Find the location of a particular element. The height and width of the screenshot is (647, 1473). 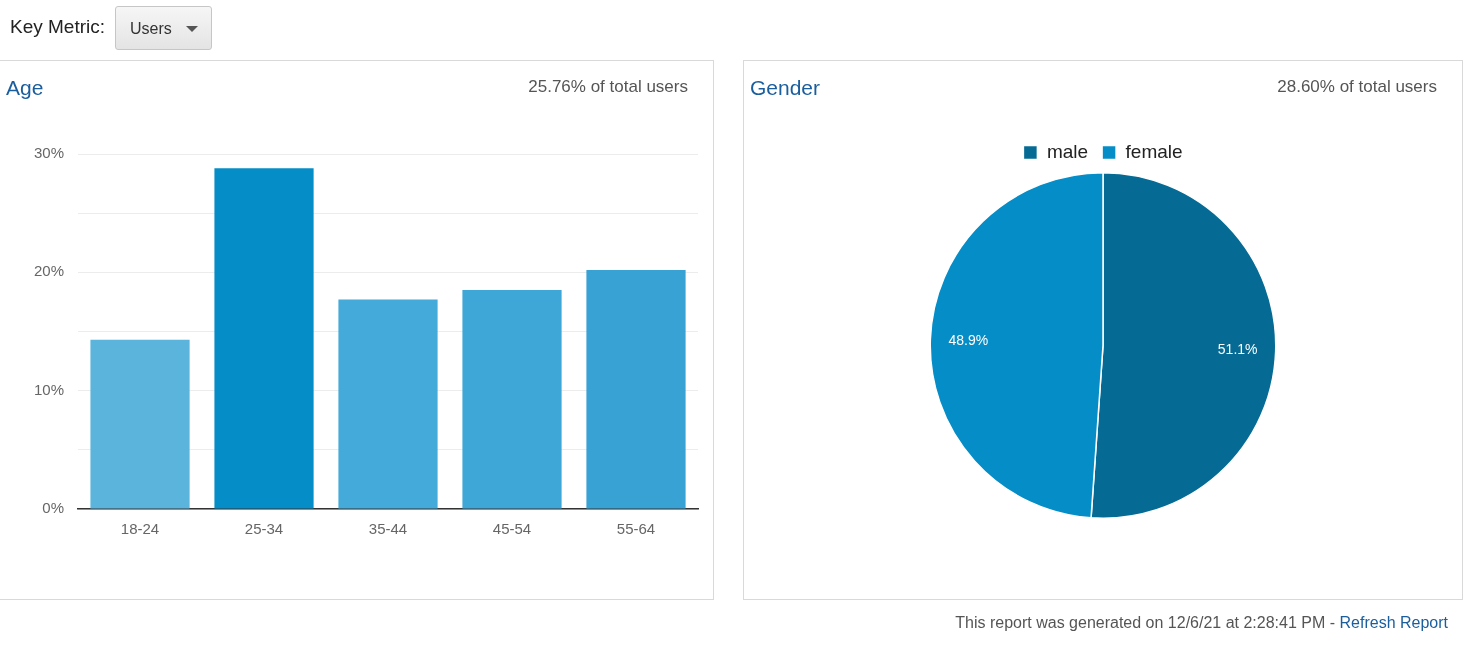

data-label: 51.1% is located at coordinates (1237, 349).